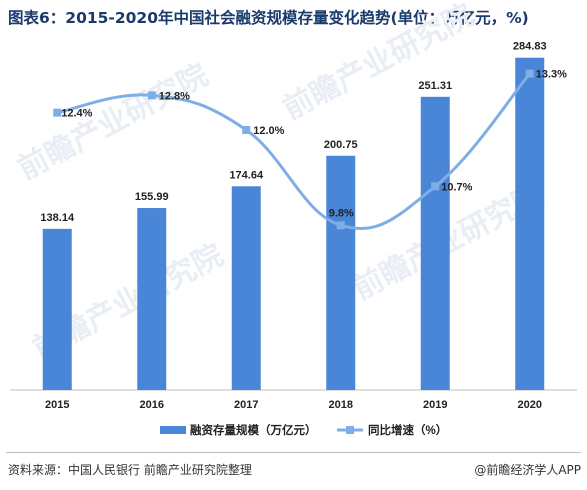 The width and height of the screenshot is (587, 490). Describe the element at coordinates (551, 75) in the screenshot. I see `line-value-label: 13.3%` at that location.